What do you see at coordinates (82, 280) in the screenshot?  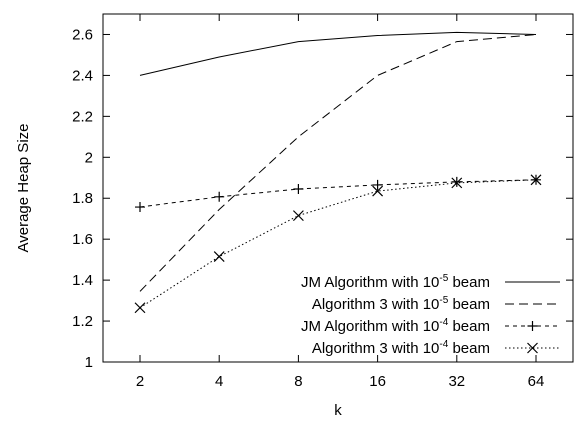 I see `y-tick-label: 1.4` at bounding box center [82, 280].